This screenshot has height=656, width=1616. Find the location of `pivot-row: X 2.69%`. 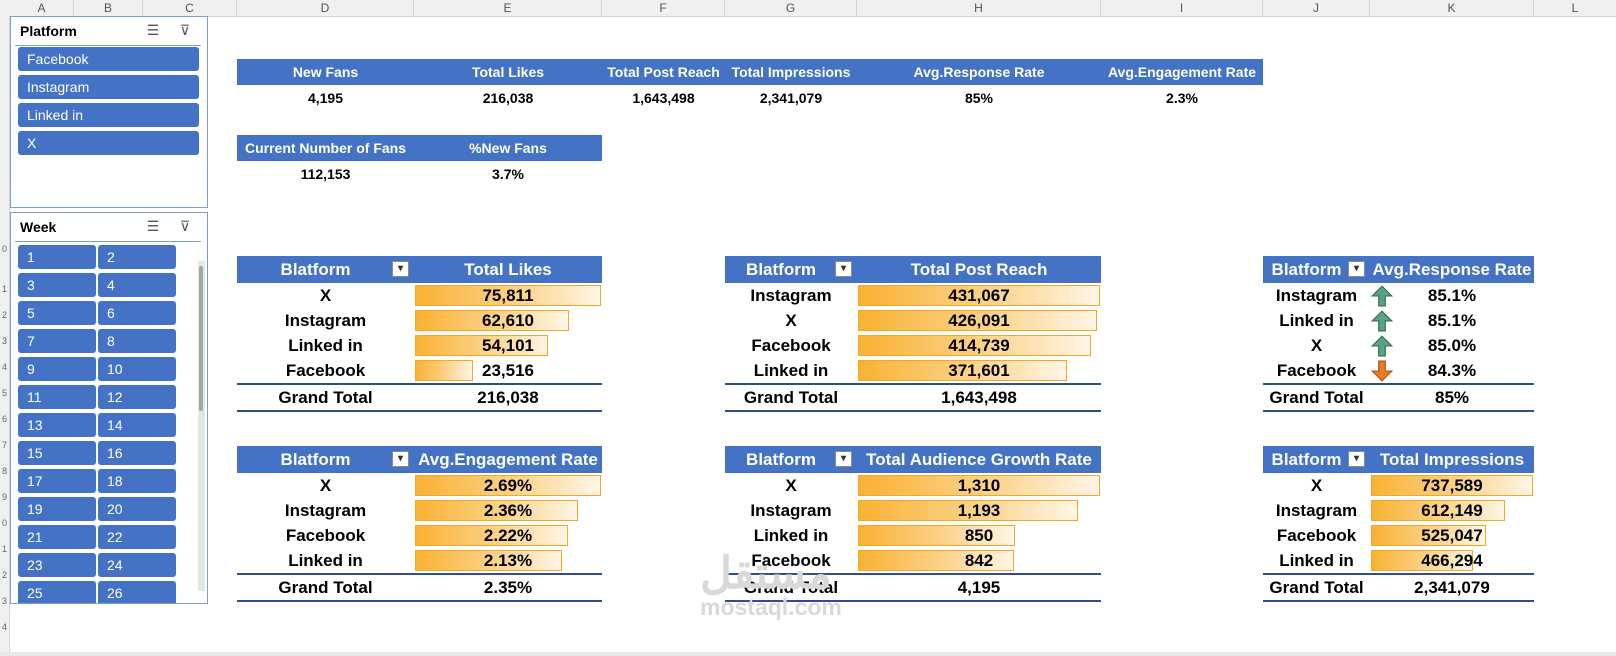

pivot-row: X 2.69% is located at coordinates (419, 485).